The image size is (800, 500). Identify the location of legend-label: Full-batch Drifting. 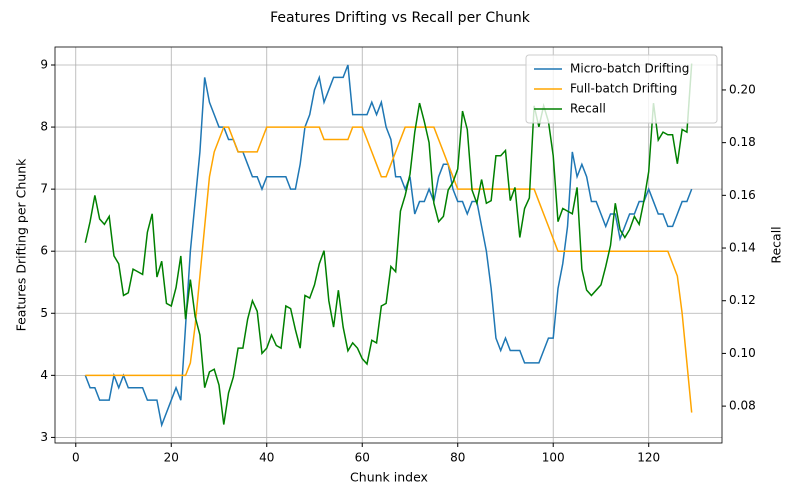
(623, 89).